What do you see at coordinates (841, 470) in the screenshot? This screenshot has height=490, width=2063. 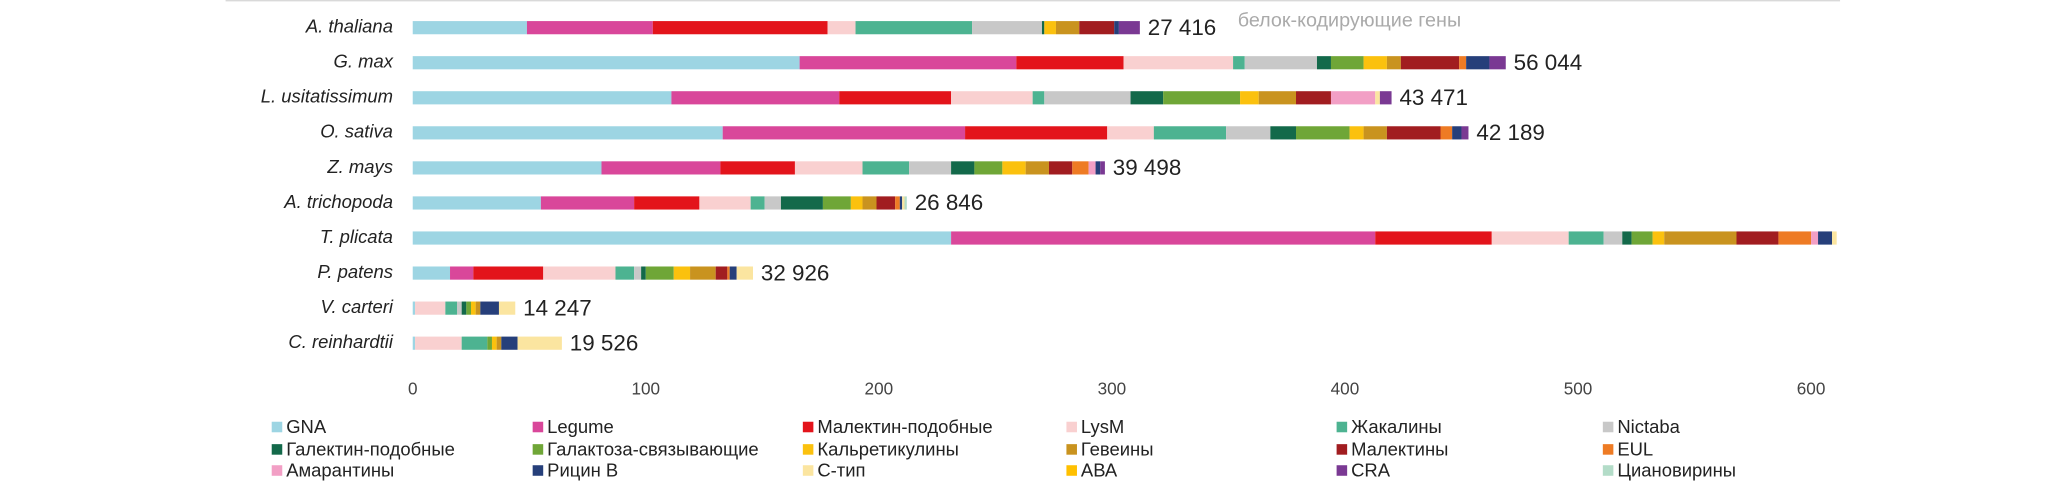 I see `legend-label: С-тип` at bounding box center [841, 470].